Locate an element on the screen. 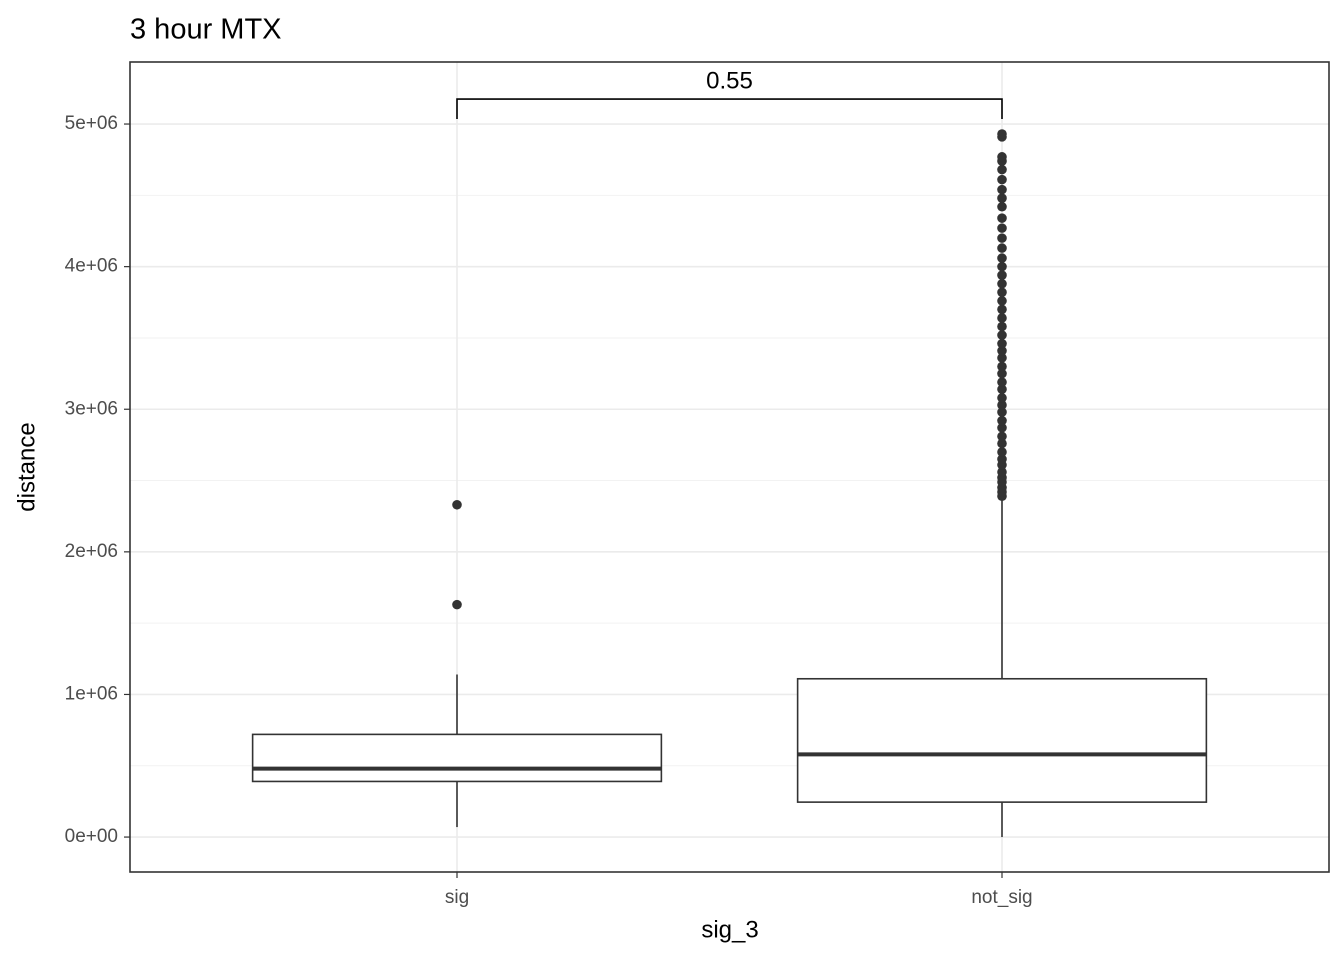 Image resolution: width=1344 pixels, height=965 pixels. significance-label: 0.55 is located at coordinates (729, 80).